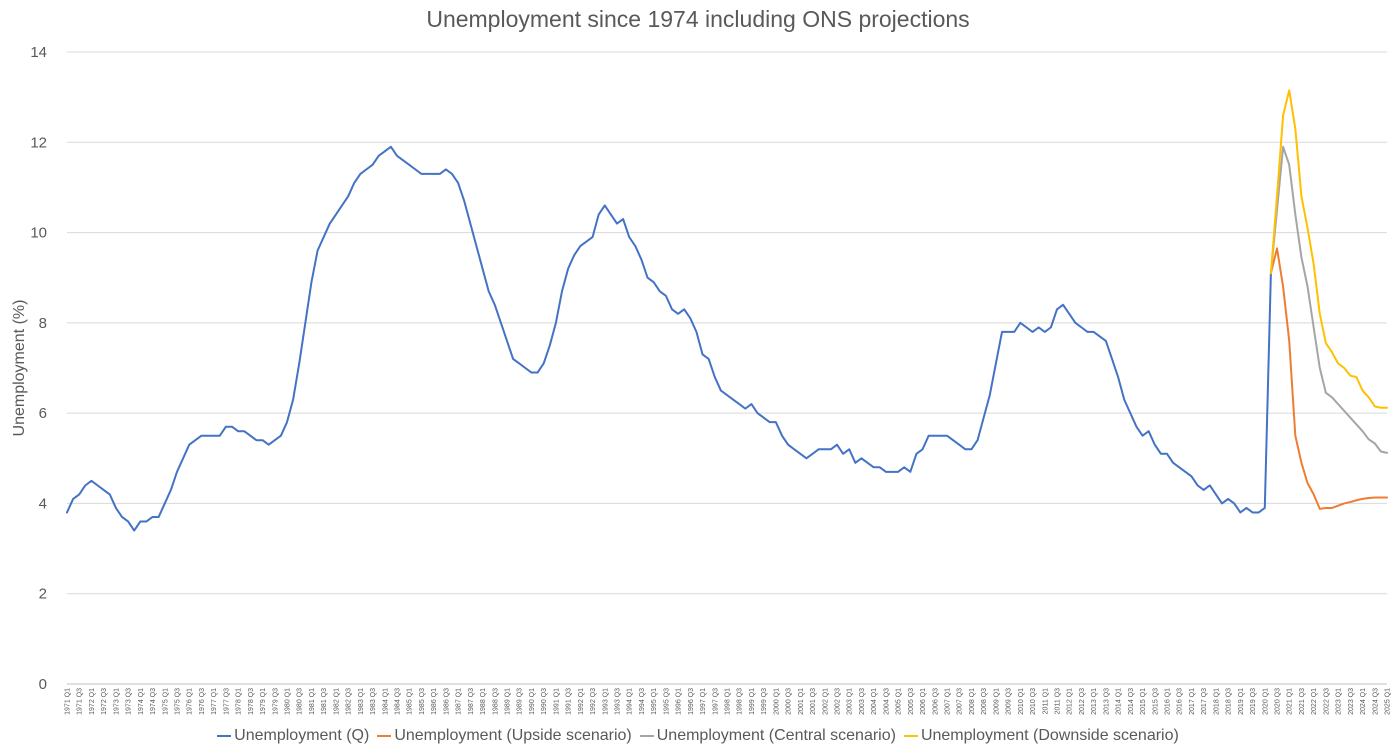  I want to click on x-tick-label: 2007 Q3, so click(960, 701).